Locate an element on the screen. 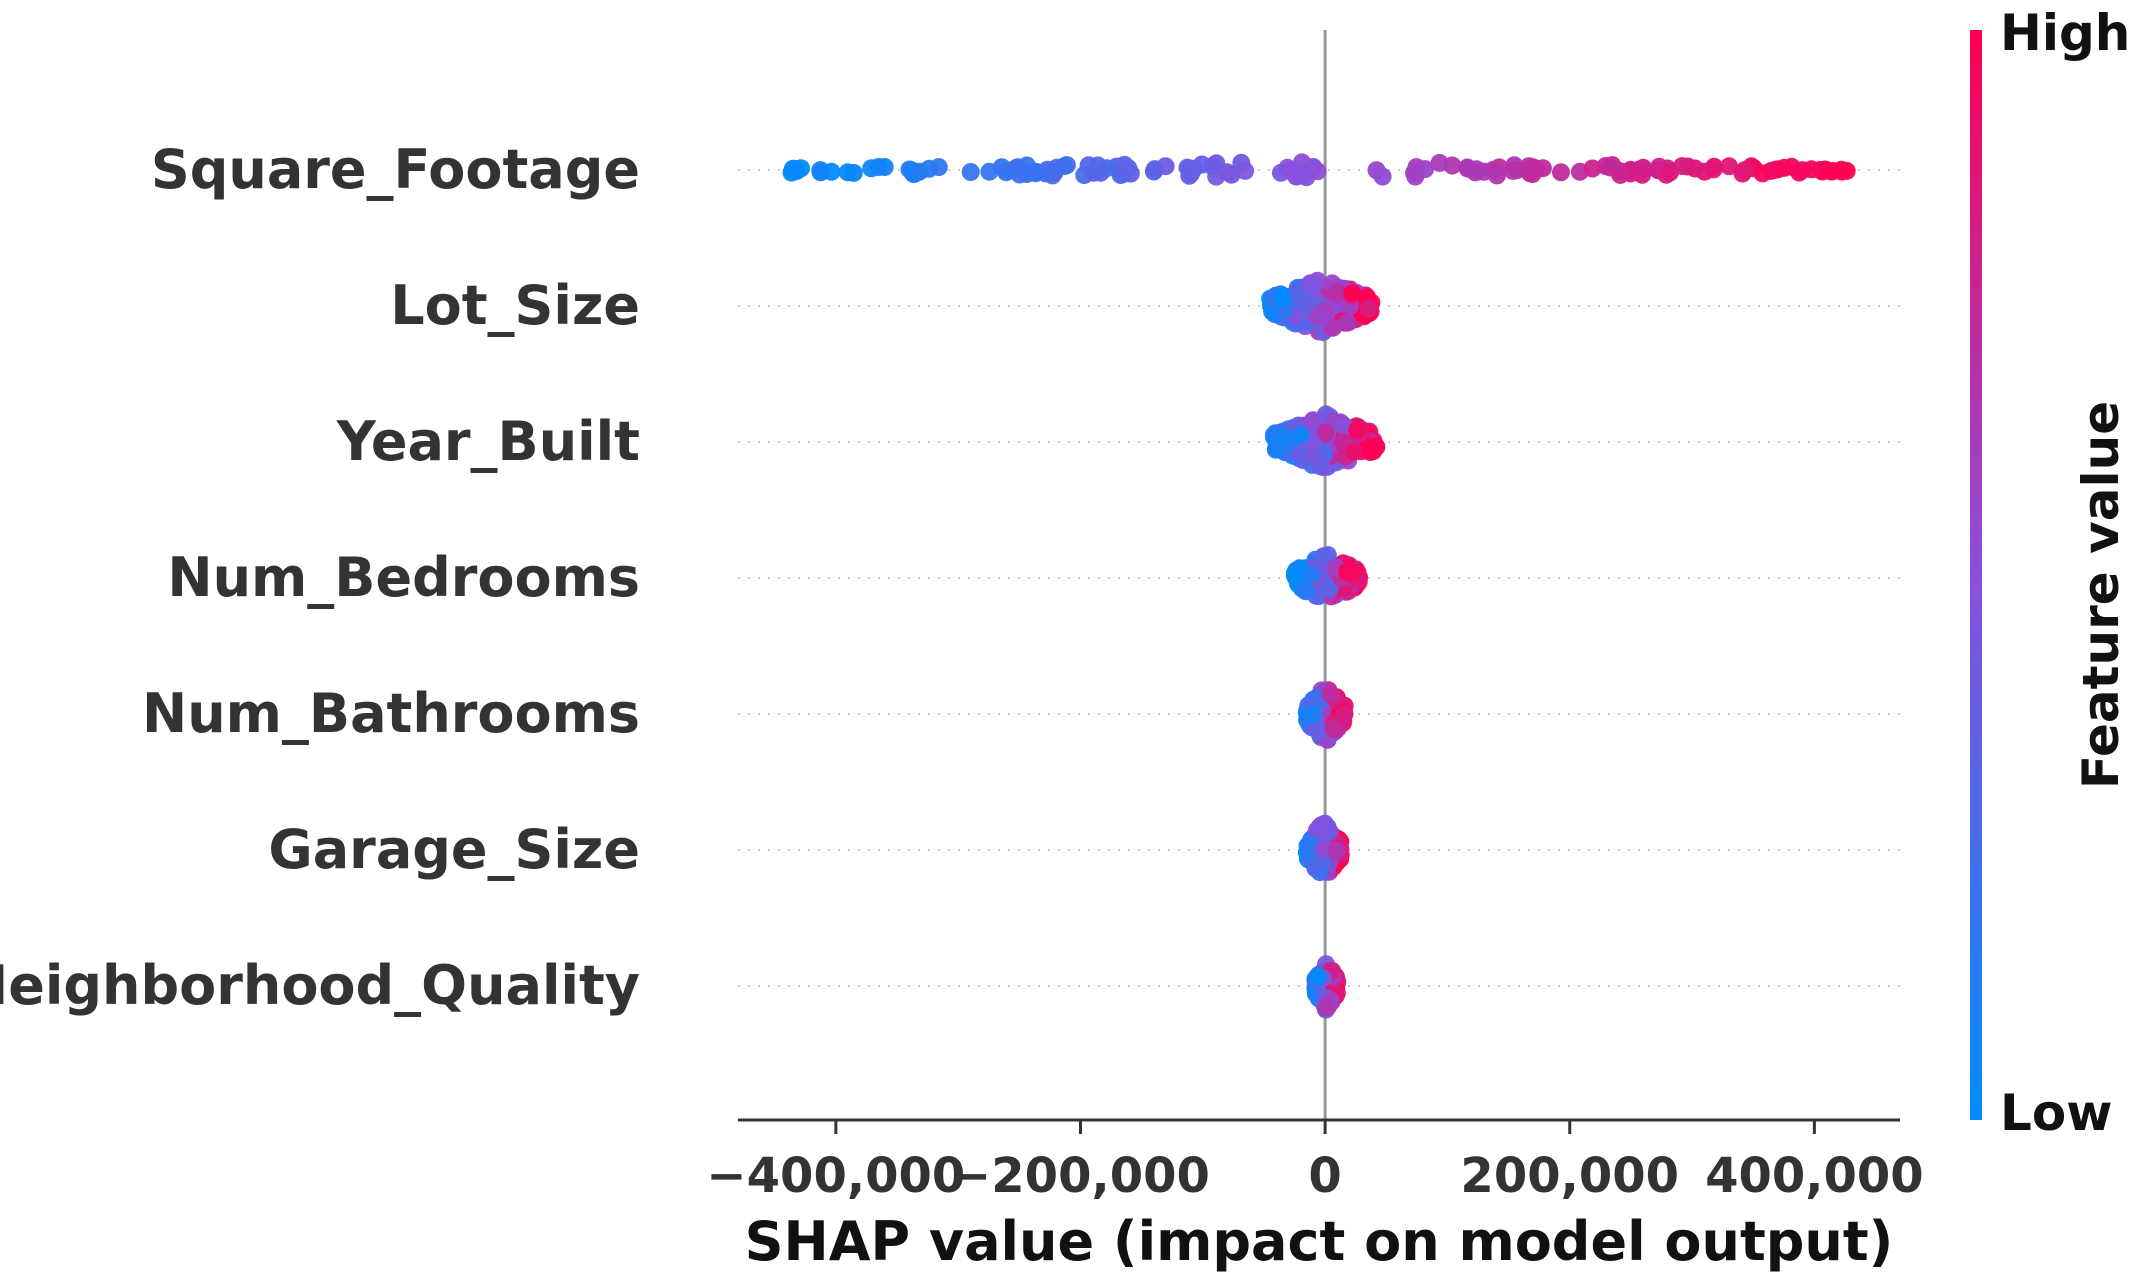 This screenshot has height=1277, width=2150. feature-label: Neighborhood_Quality is located at coordinates (320, 985).